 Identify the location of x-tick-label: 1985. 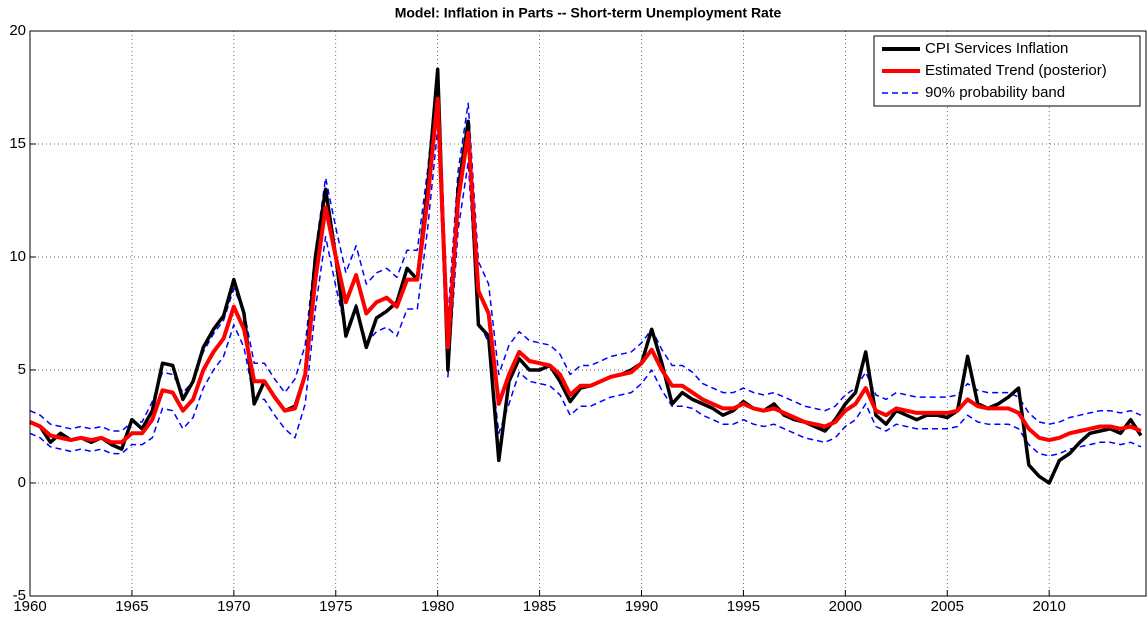
(539, 606).